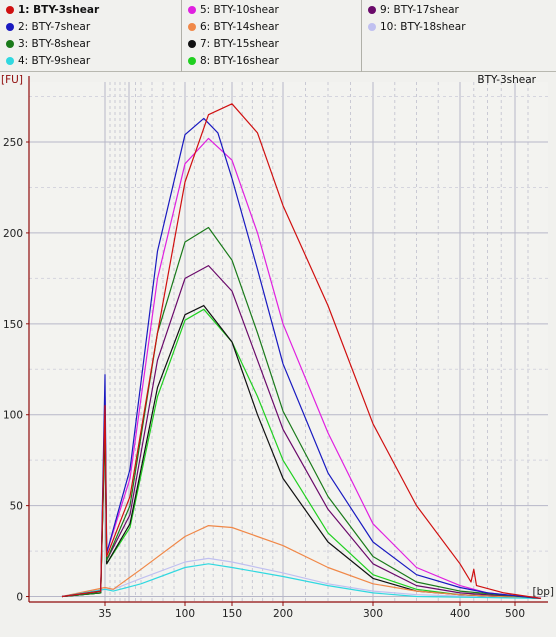  What do you see at coordinates (239, 44) in the screenshot?
I see `legend-label: 7: BTY-15shear` at bounding box center [239, 44].